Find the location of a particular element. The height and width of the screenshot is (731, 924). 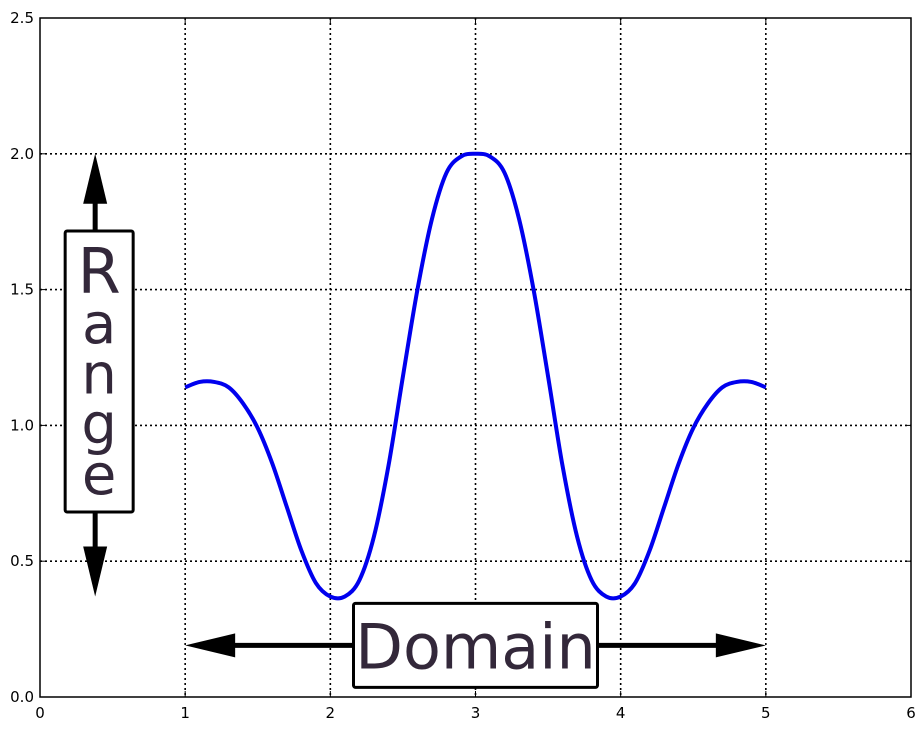

range-arrow-bottom-head is located at coordinates (95, 571).